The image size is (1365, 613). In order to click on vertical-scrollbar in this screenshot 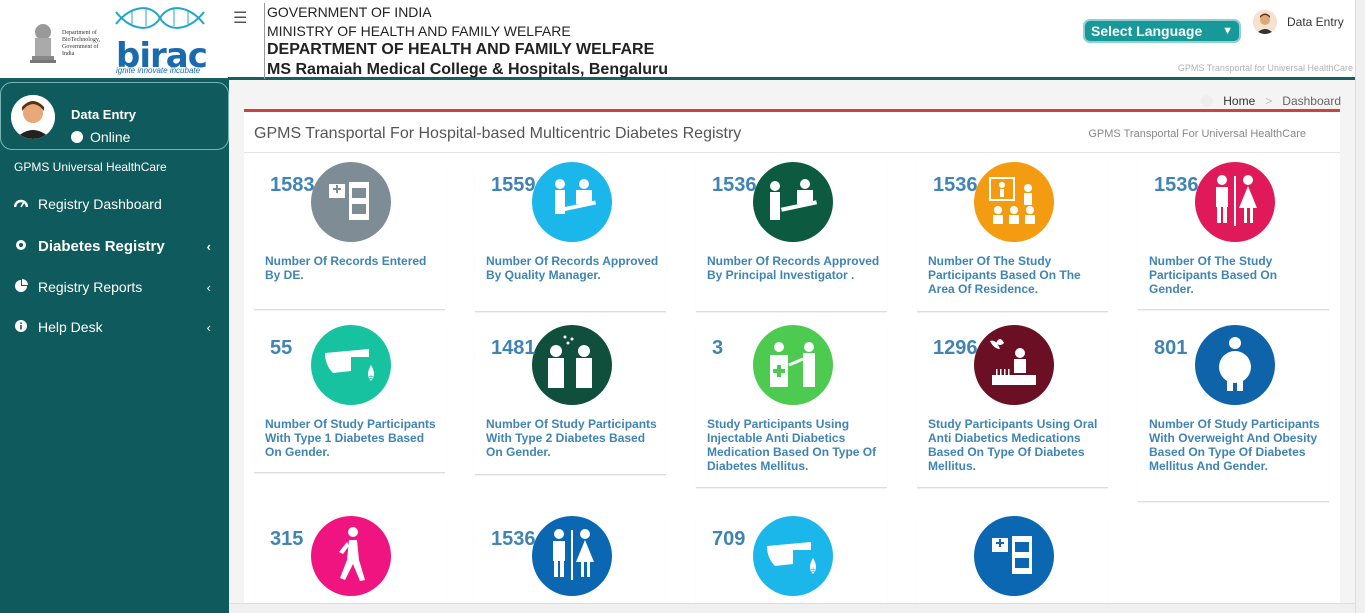, I will do `click(1360, 306)`.